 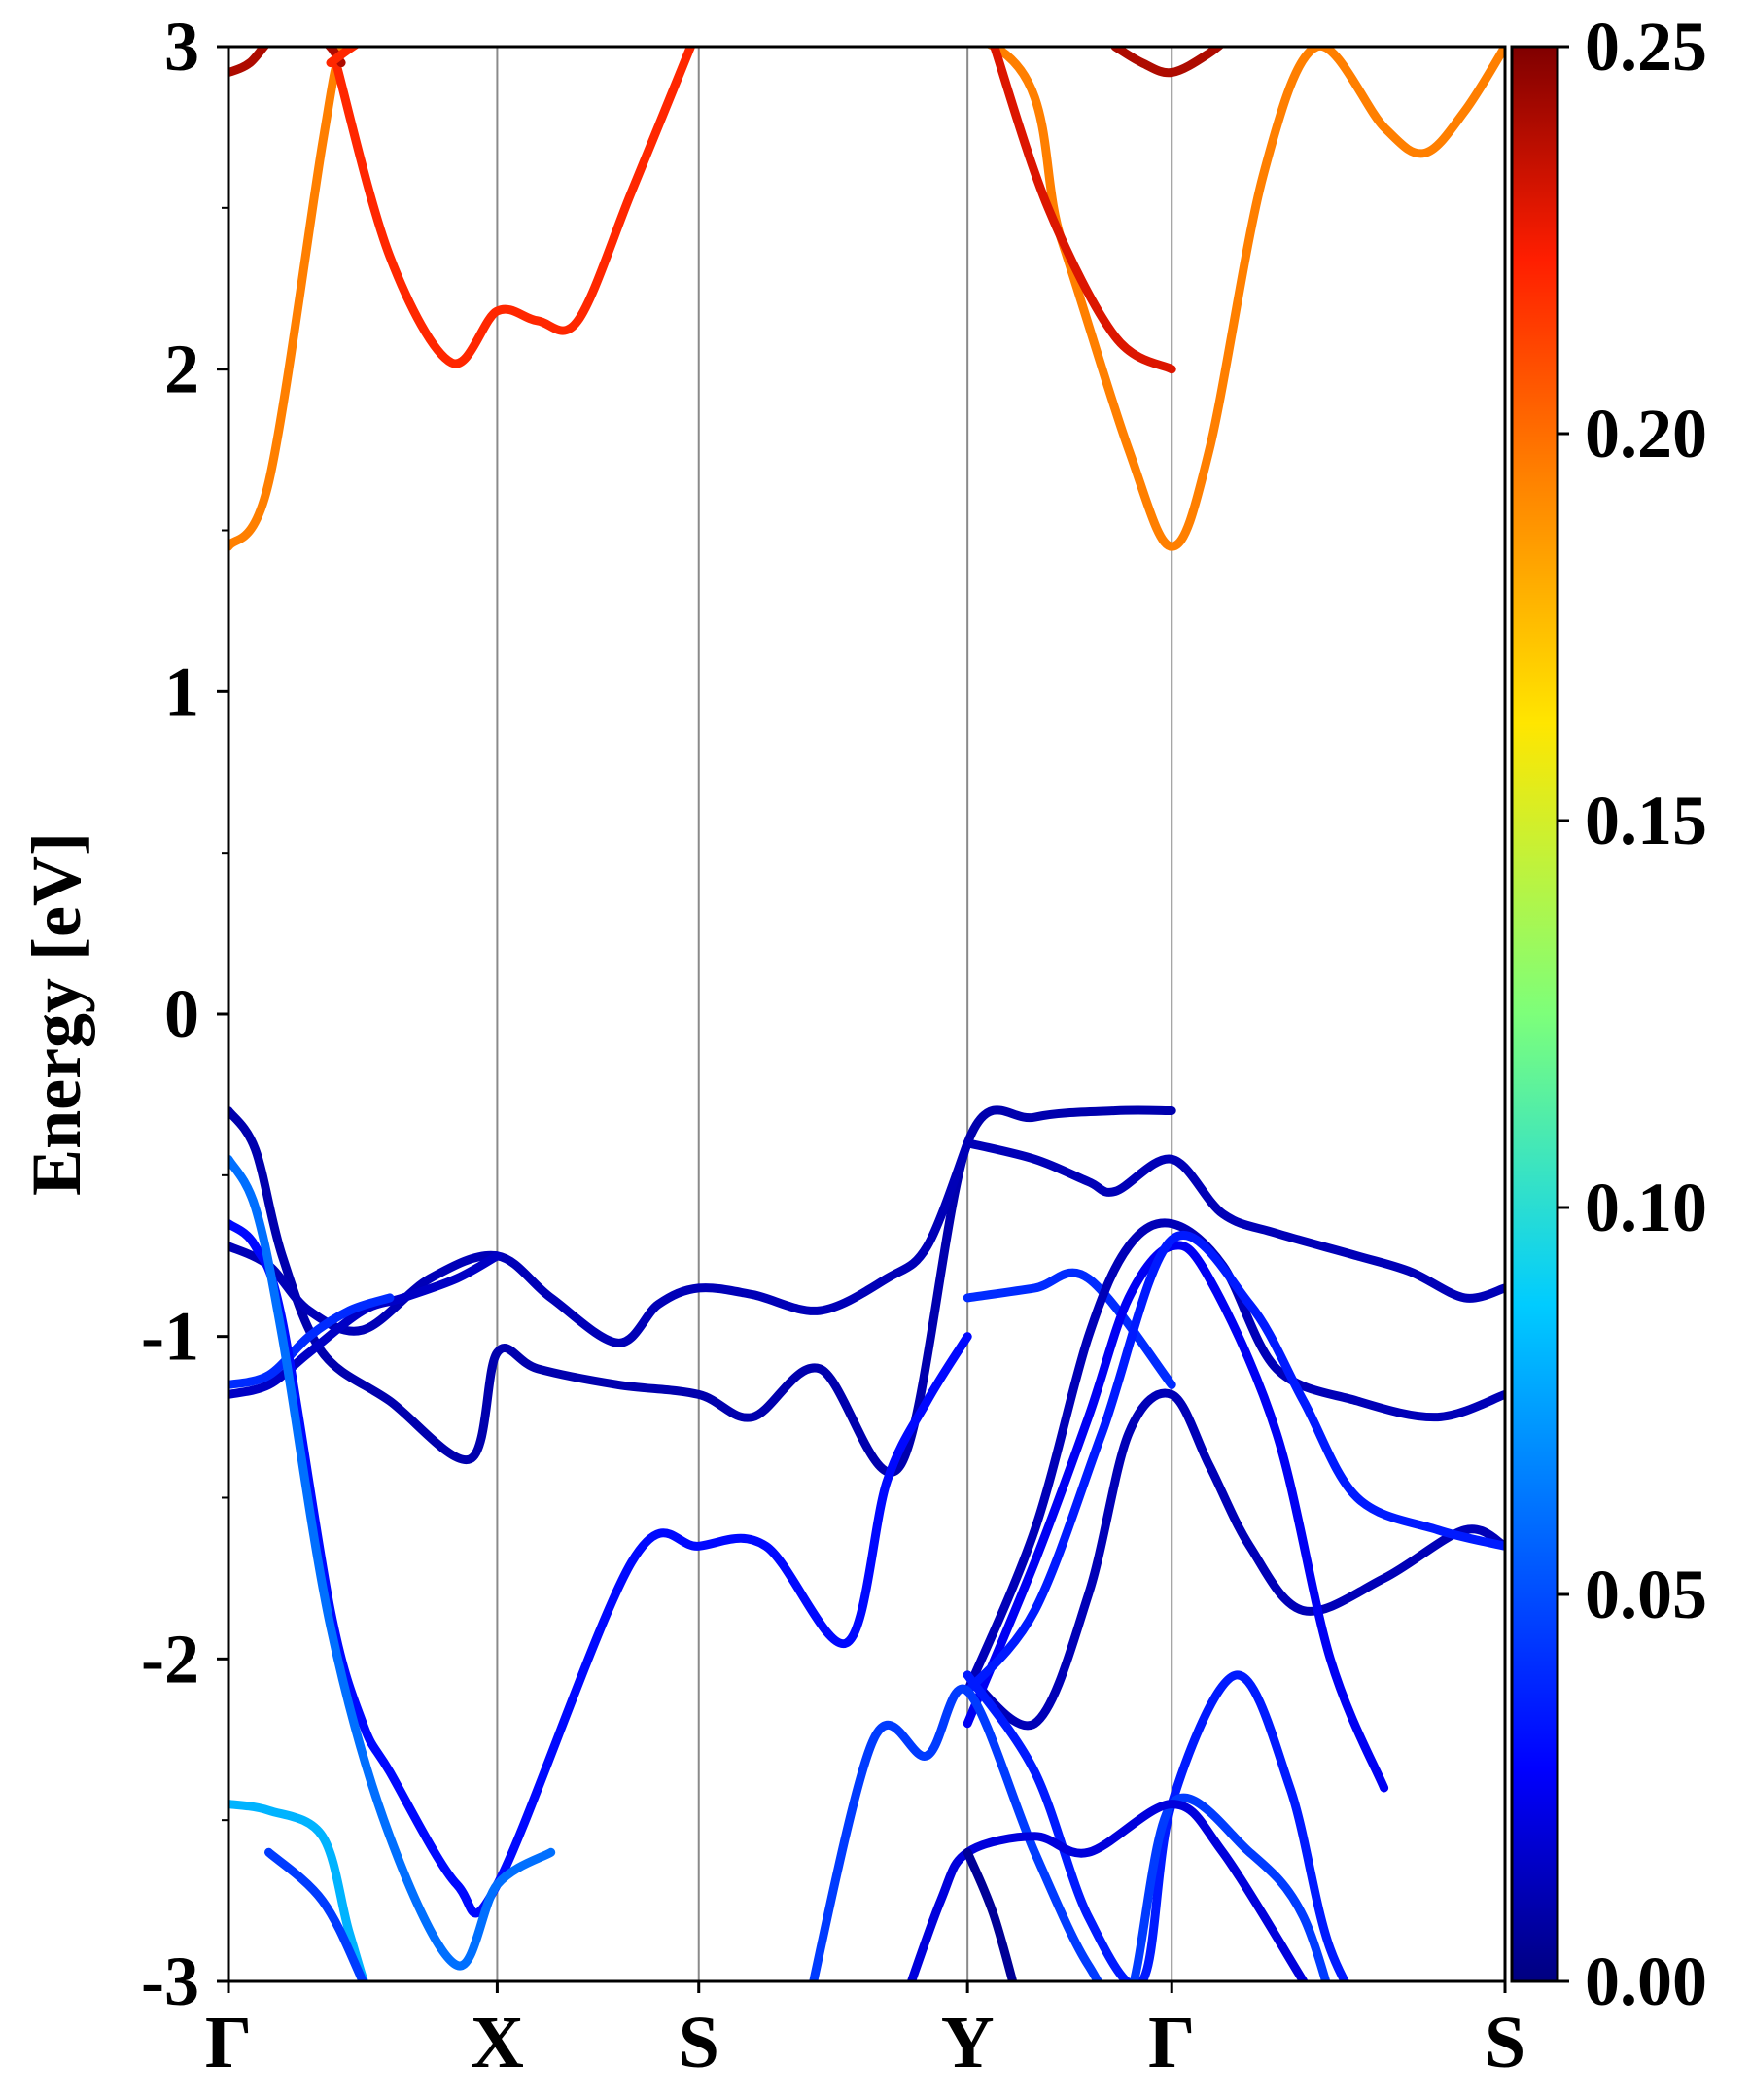 What do you see at coordinates (316, 1914) in the screenshot?
I see `band-vb8` at bounding box center [316, 1914].